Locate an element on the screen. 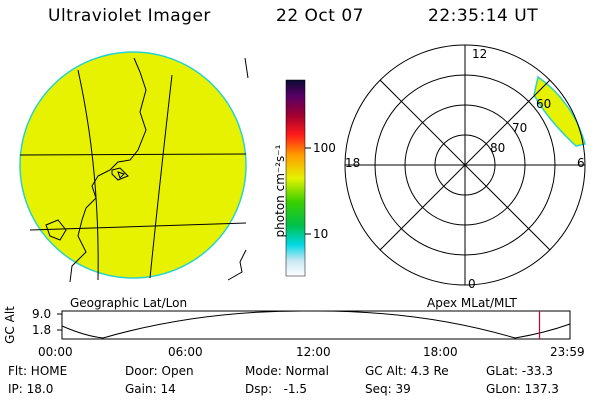 The width and height of the screenshot is (600, 400). time-tick-label: 06:00 is located at coordinates (185, 352).